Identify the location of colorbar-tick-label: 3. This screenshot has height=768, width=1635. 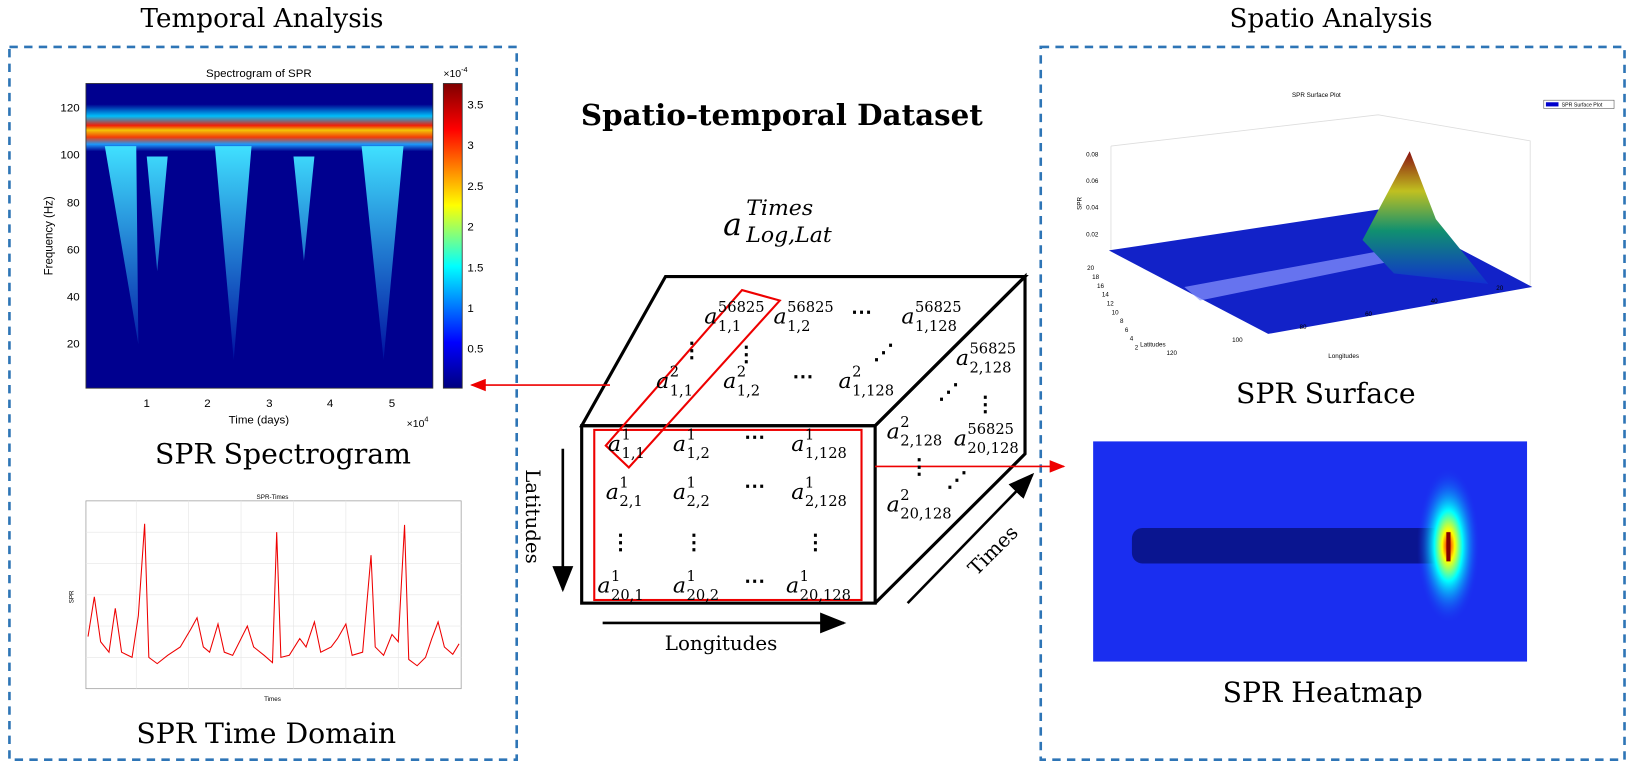
(470, 146).